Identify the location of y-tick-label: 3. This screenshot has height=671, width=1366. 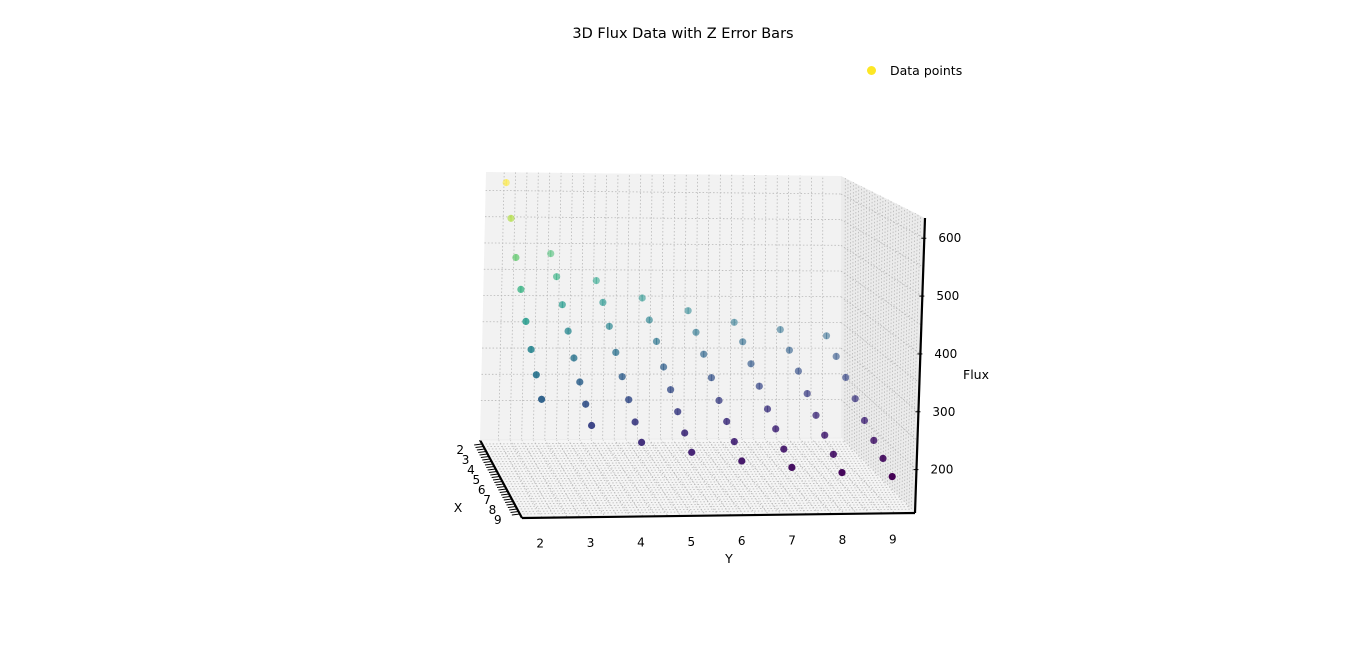
(591, 543).